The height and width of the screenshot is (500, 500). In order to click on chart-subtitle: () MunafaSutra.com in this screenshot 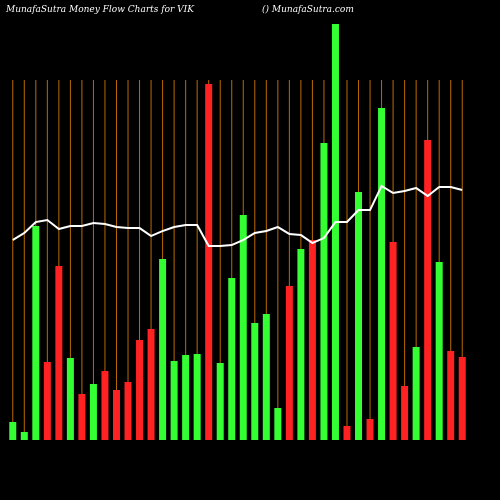, I will do `click(308, 9)`.